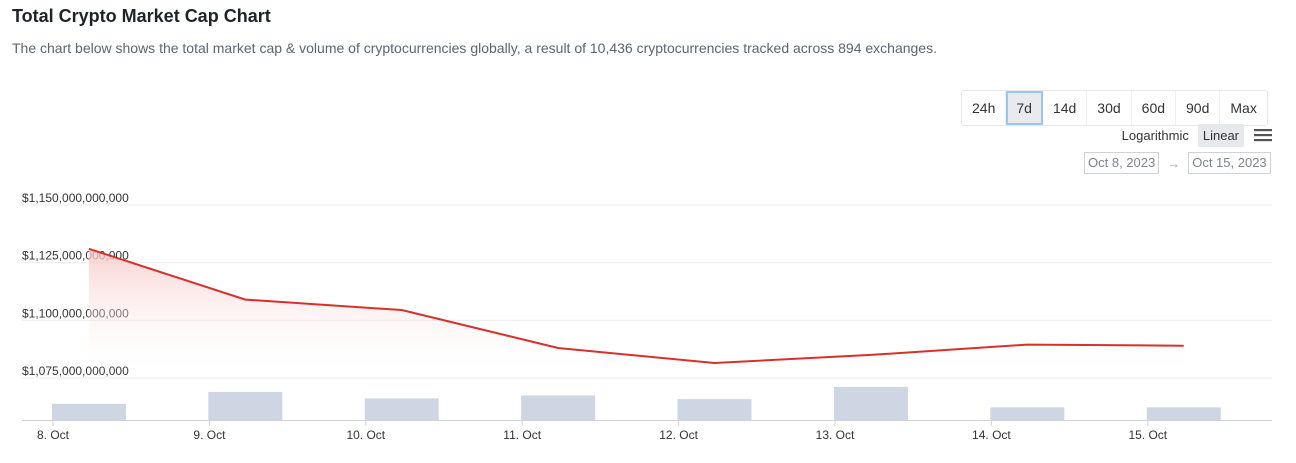  I want to click on logarithmic-scale-button: Logarithmic, so click(1155, 135).